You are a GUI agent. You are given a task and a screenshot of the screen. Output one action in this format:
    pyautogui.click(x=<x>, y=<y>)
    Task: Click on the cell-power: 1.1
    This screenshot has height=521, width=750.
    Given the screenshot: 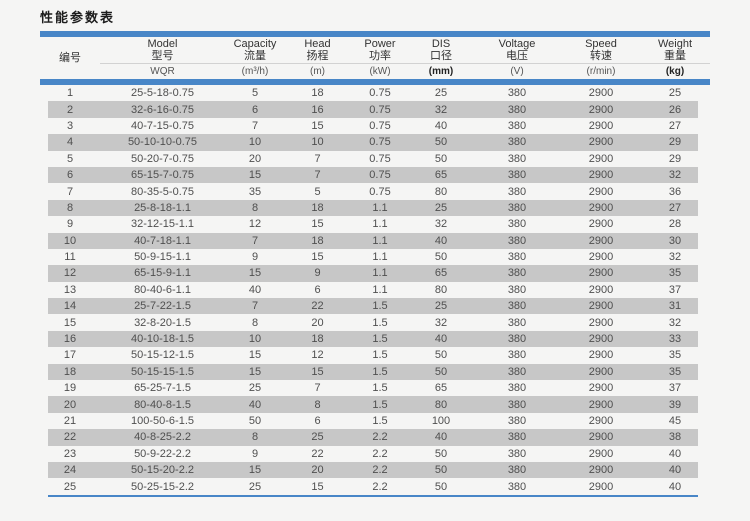 What is the action you would take?
    pyautogui.click(x=380, y=273)
    